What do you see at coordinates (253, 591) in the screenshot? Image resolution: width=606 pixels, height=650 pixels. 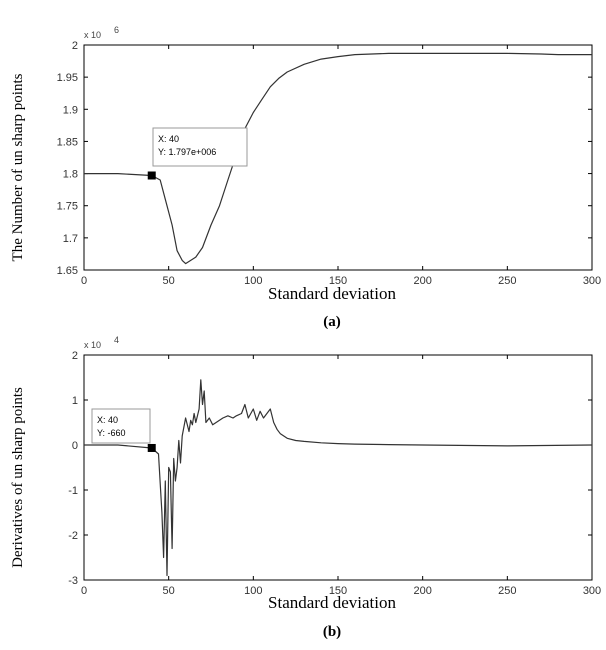 I see `x-tick-label-b: 100` at bounding box center [253, 591].